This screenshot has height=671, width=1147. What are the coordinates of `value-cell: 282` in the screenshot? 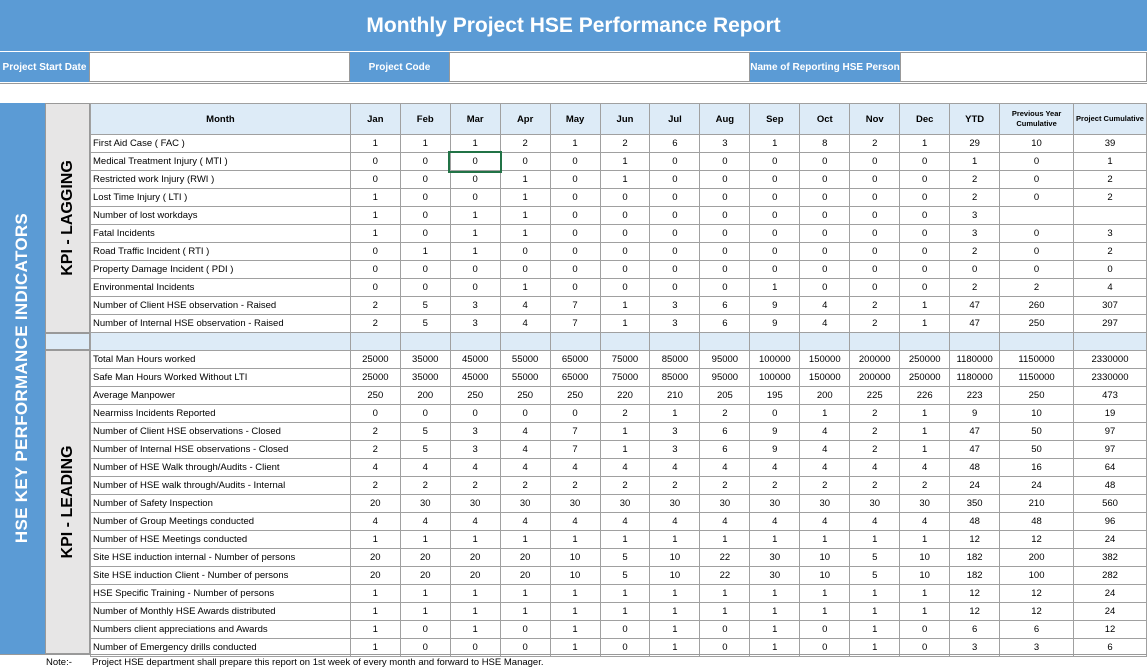 It's located at (1110, 575).